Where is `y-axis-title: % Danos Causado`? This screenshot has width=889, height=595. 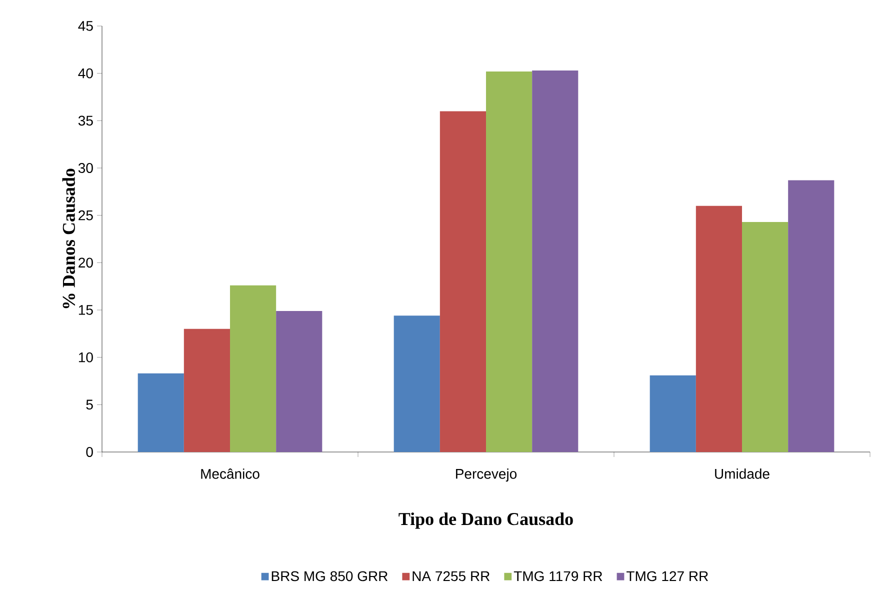
y-axis-title: % Danos Causado is located at coordinates (69, 238).